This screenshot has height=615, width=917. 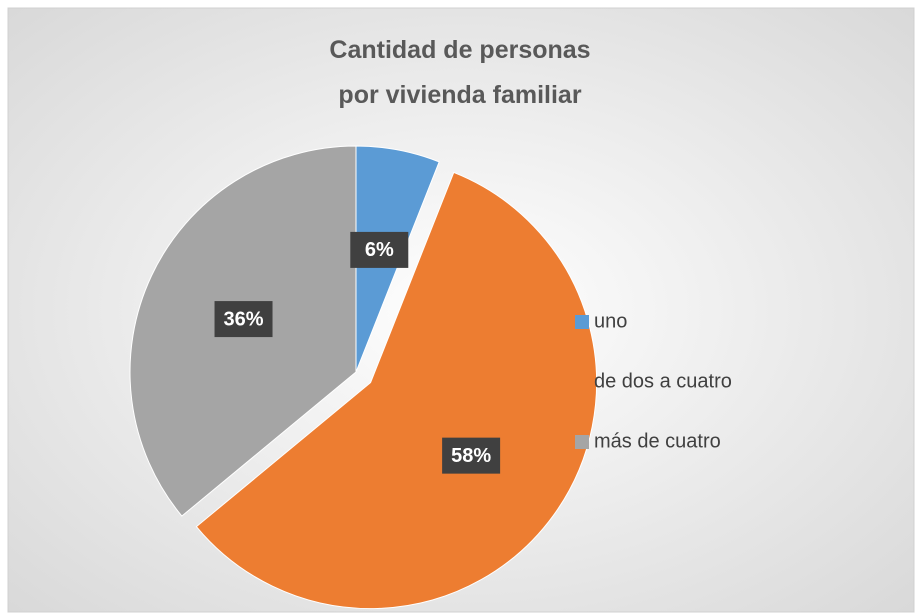 I want to click on chart-title: Cantidad de personas, so click(x=459, y=50).